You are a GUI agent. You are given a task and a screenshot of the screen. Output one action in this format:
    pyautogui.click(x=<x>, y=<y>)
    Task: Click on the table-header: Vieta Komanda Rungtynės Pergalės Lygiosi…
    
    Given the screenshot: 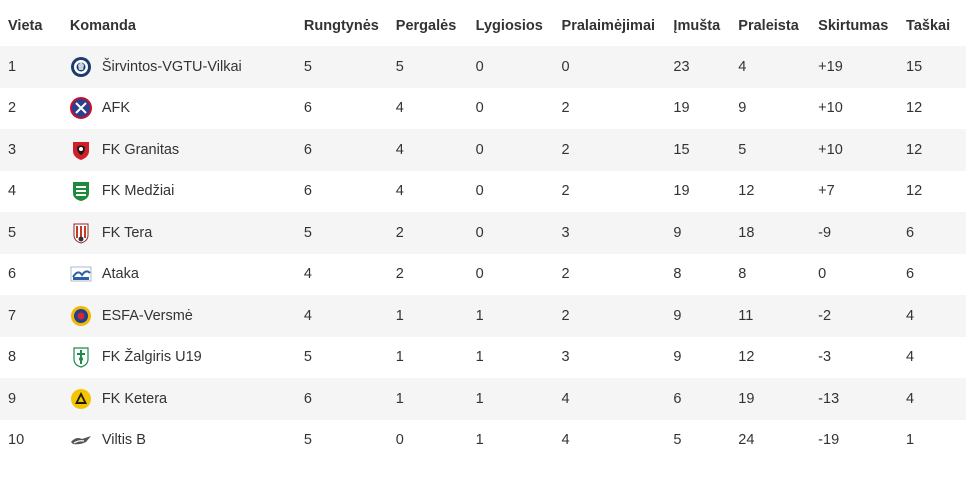 What is the action you would take?
    pyautogui.click(x=483, y=26)
    